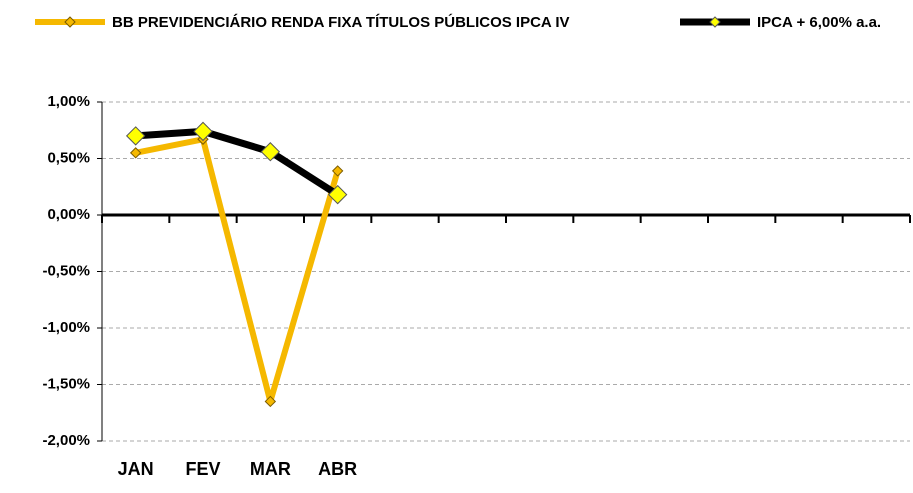 Image resolution: width=913 pixels, height=493 pixels. What do you see at coordinates (202, 469) in the screenshot?
I see `x-tick-label: FEV` at bounding box center [202, 469].